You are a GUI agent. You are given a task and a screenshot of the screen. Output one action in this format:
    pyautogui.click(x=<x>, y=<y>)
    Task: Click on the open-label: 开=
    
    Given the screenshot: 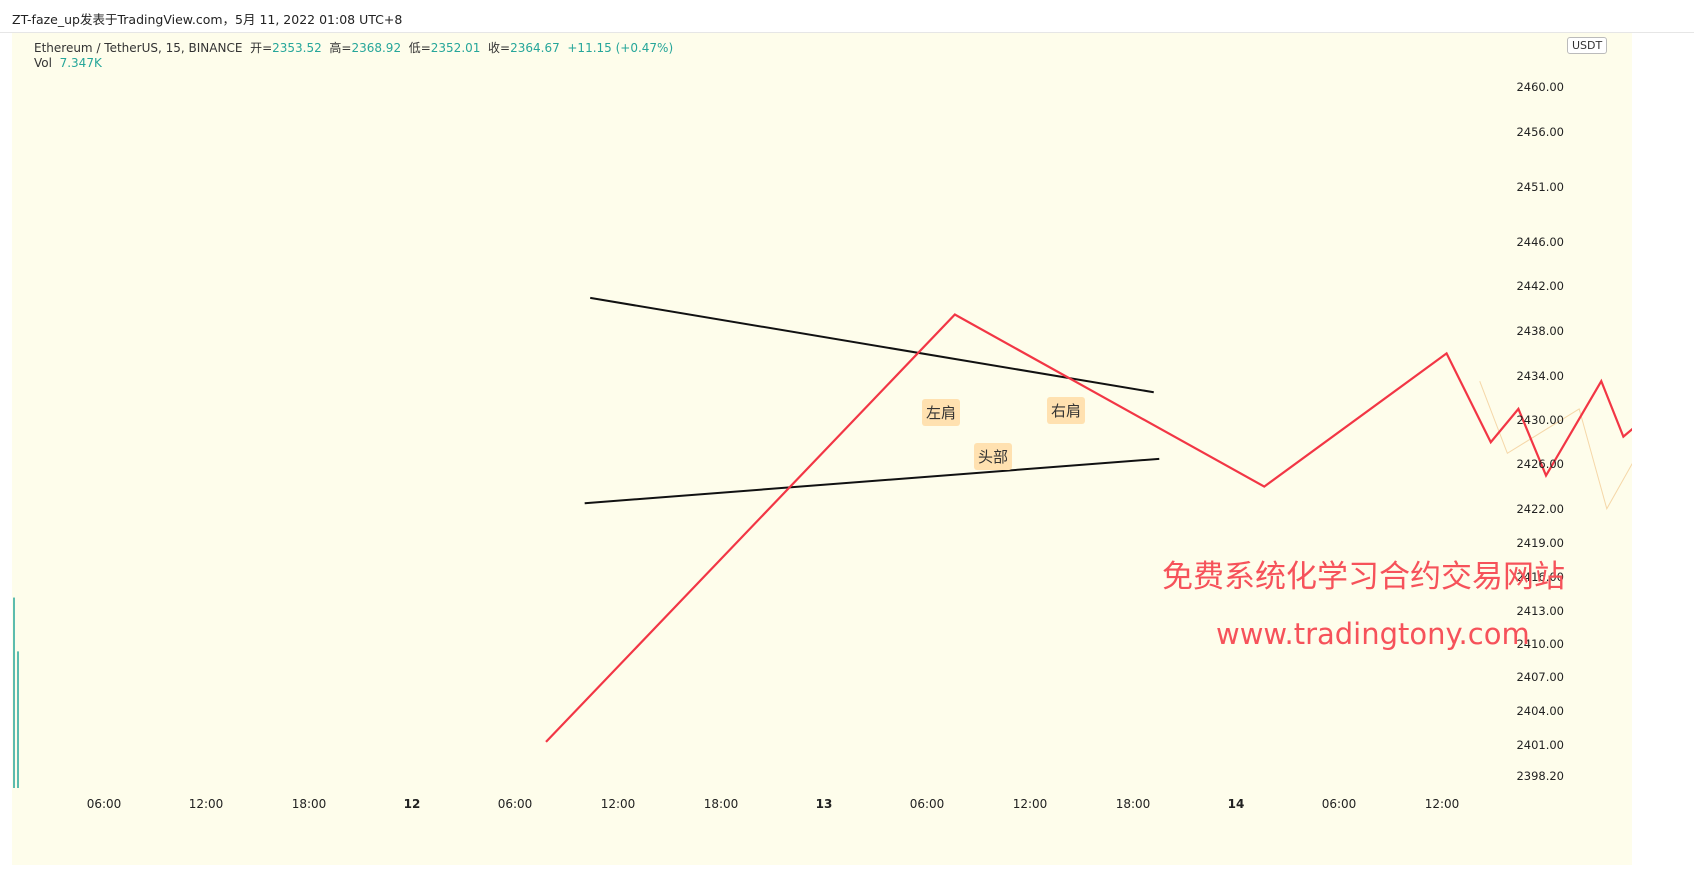 What is the action you would take?
    pyautogui.click(x=261, y=48)
    